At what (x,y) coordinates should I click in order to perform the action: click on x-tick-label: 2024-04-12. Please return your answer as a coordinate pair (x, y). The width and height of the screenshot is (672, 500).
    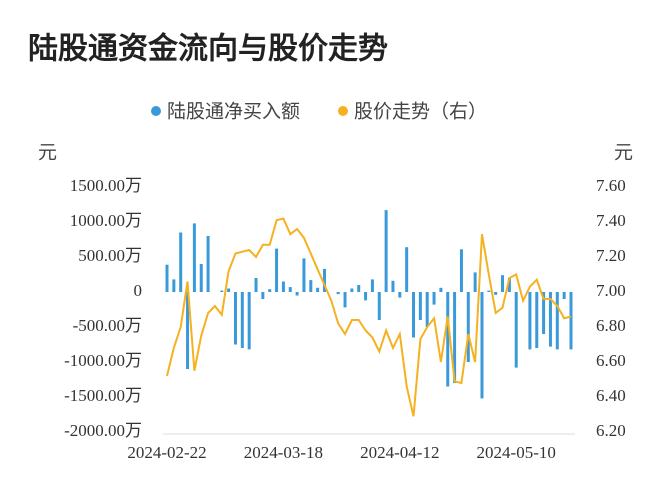
    Looking at the image, I should click on (399, 452).